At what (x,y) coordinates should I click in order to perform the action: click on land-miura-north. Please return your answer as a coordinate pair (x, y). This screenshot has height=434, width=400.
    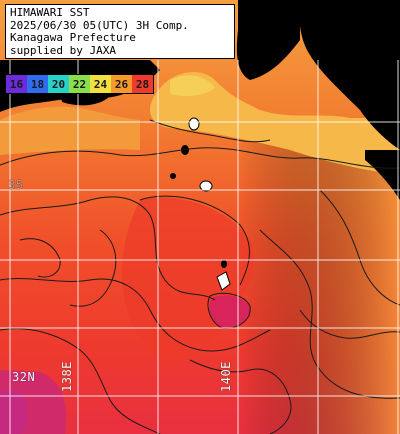
    Looking at the image, I should click on (268, 40).